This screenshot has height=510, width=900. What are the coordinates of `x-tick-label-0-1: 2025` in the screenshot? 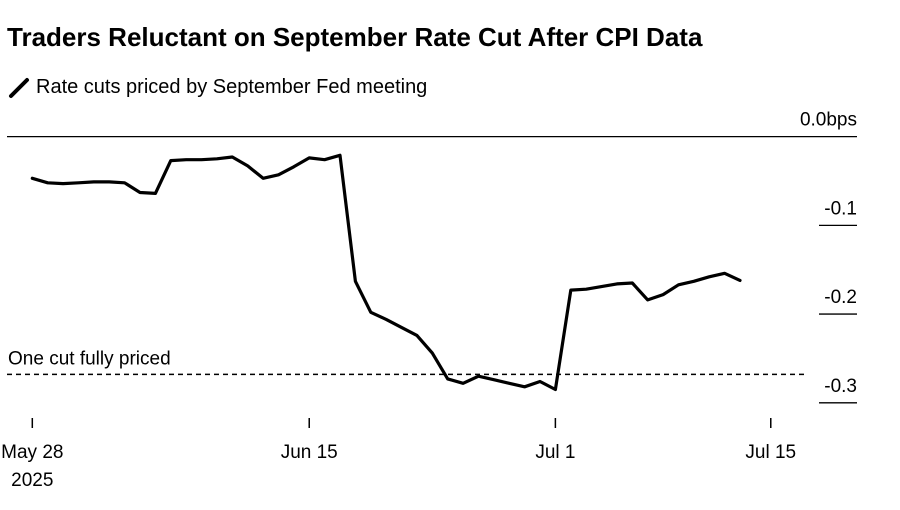 It's located at (32, 480).